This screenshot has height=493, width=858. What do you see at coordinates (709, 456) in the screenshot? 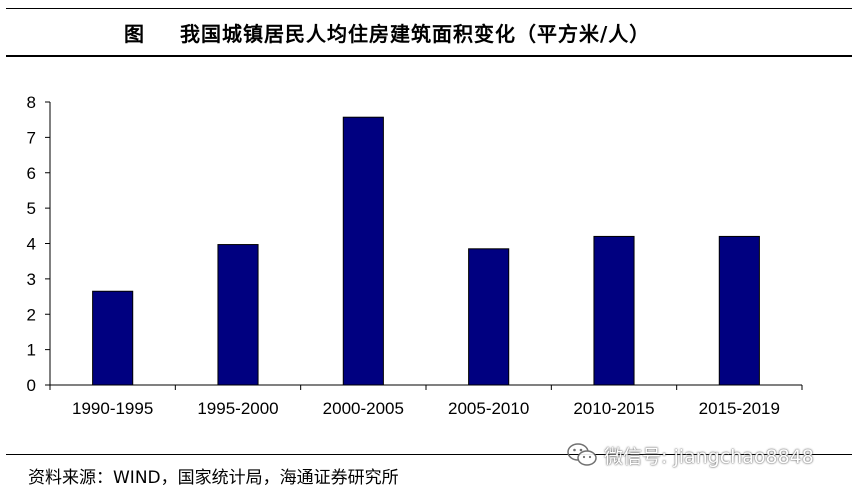
I see `watermark-text: 微信号: jiangchao8848` at bounding box center [709, 456].